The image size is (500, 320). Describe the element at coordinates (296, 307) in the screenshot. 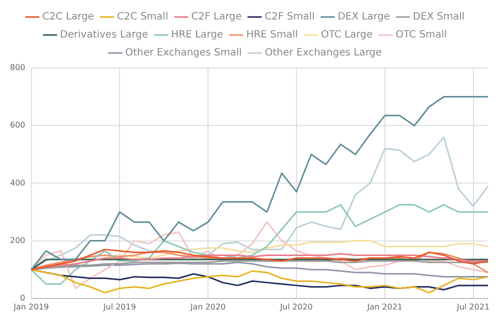

I see `x-tick-label: Jul 2020` at that location.